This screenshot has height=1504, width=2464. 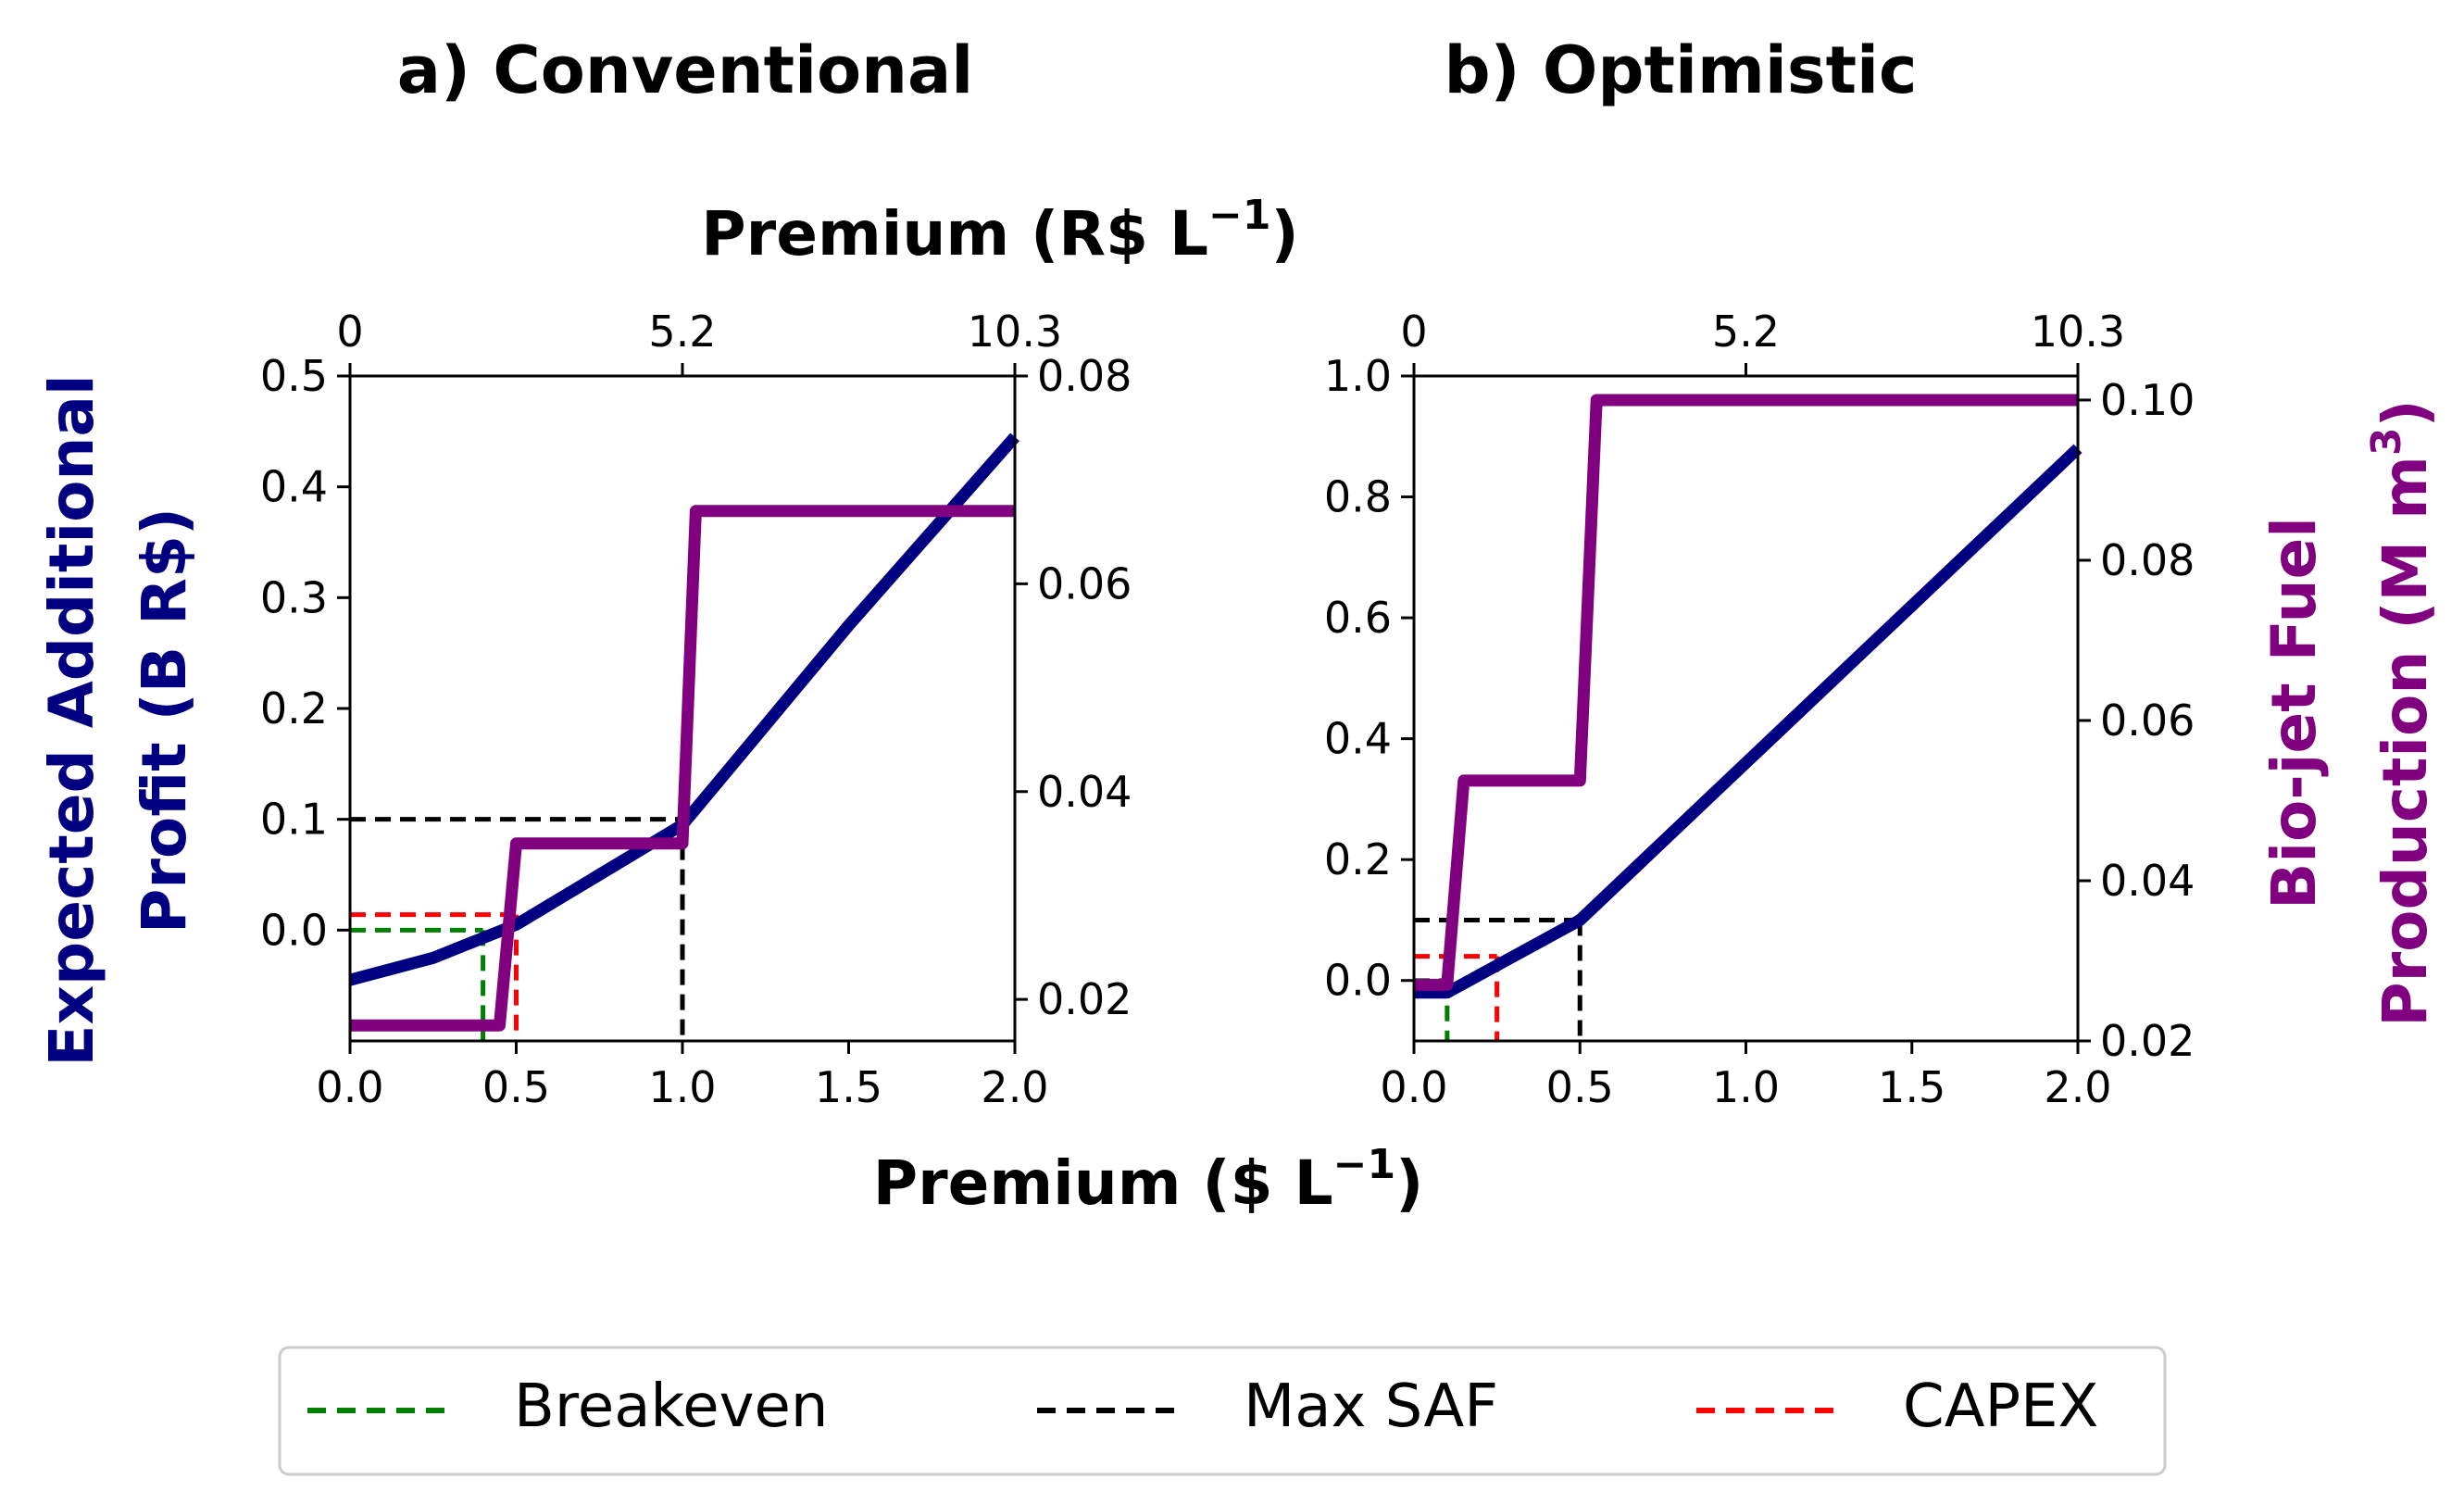 I want to click on legend-item-capex: CAPEX, so click(x=1897, y=1406).